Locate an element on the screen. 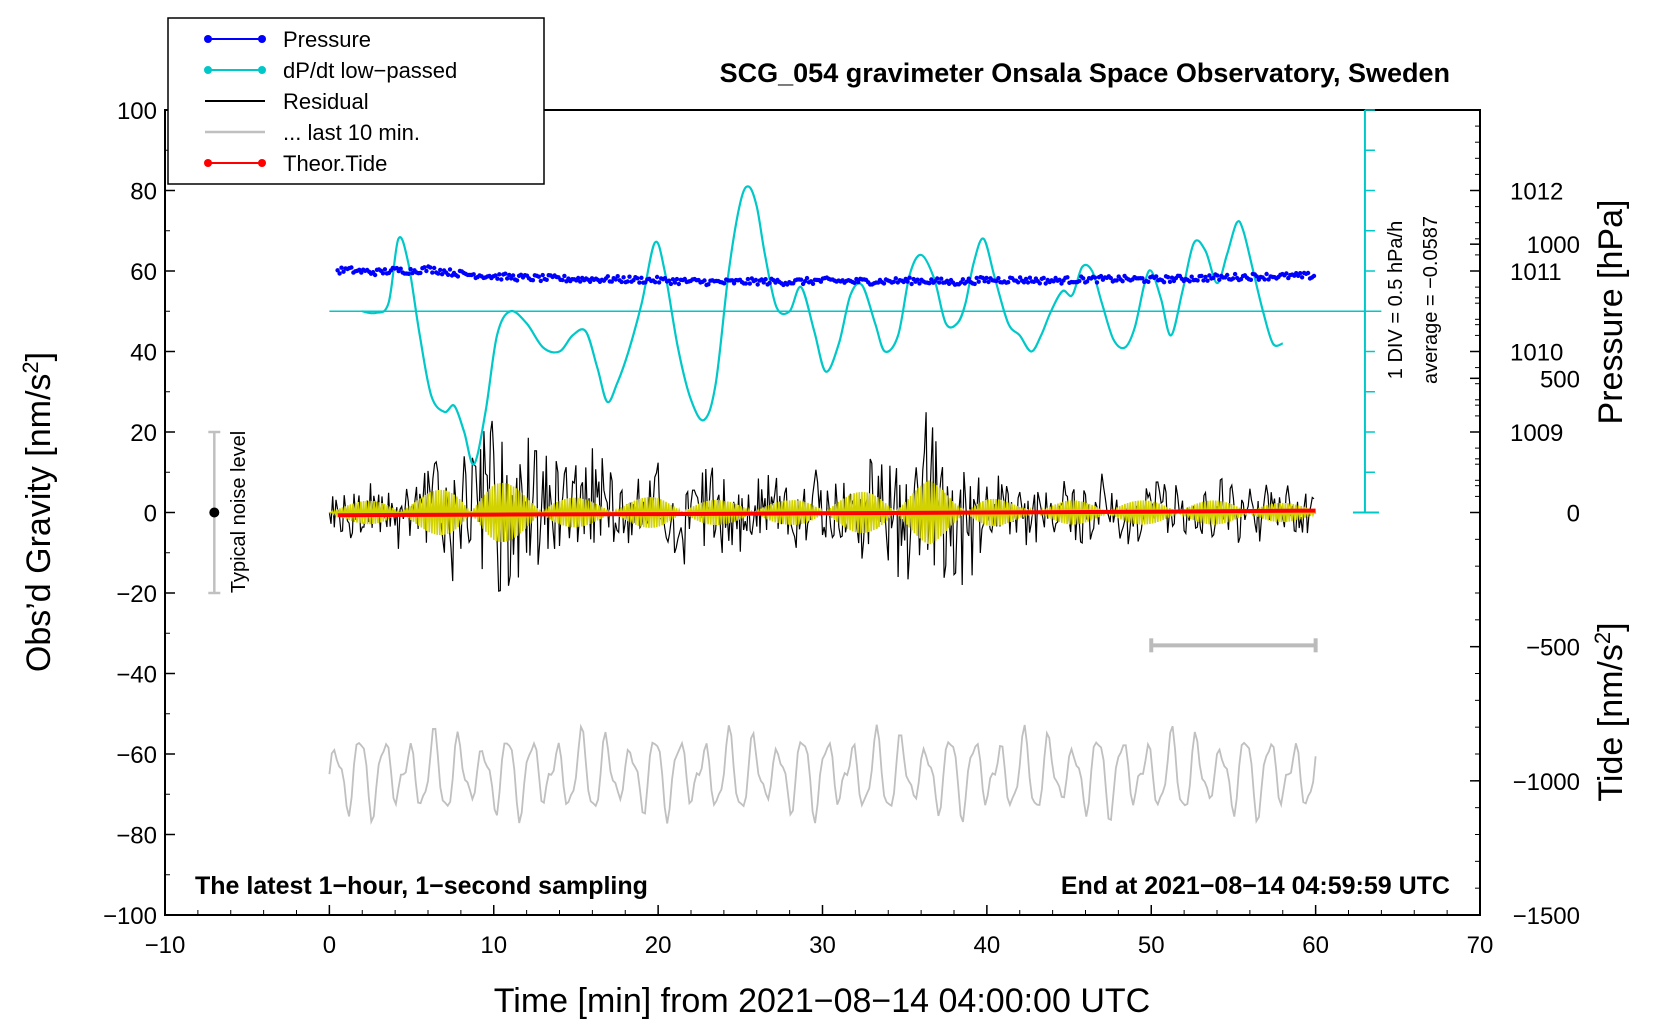 The image size is (1660, 1020). y-axis-label: Obs’d Gravity [nm/s2] is located at coordinates (38, 512).